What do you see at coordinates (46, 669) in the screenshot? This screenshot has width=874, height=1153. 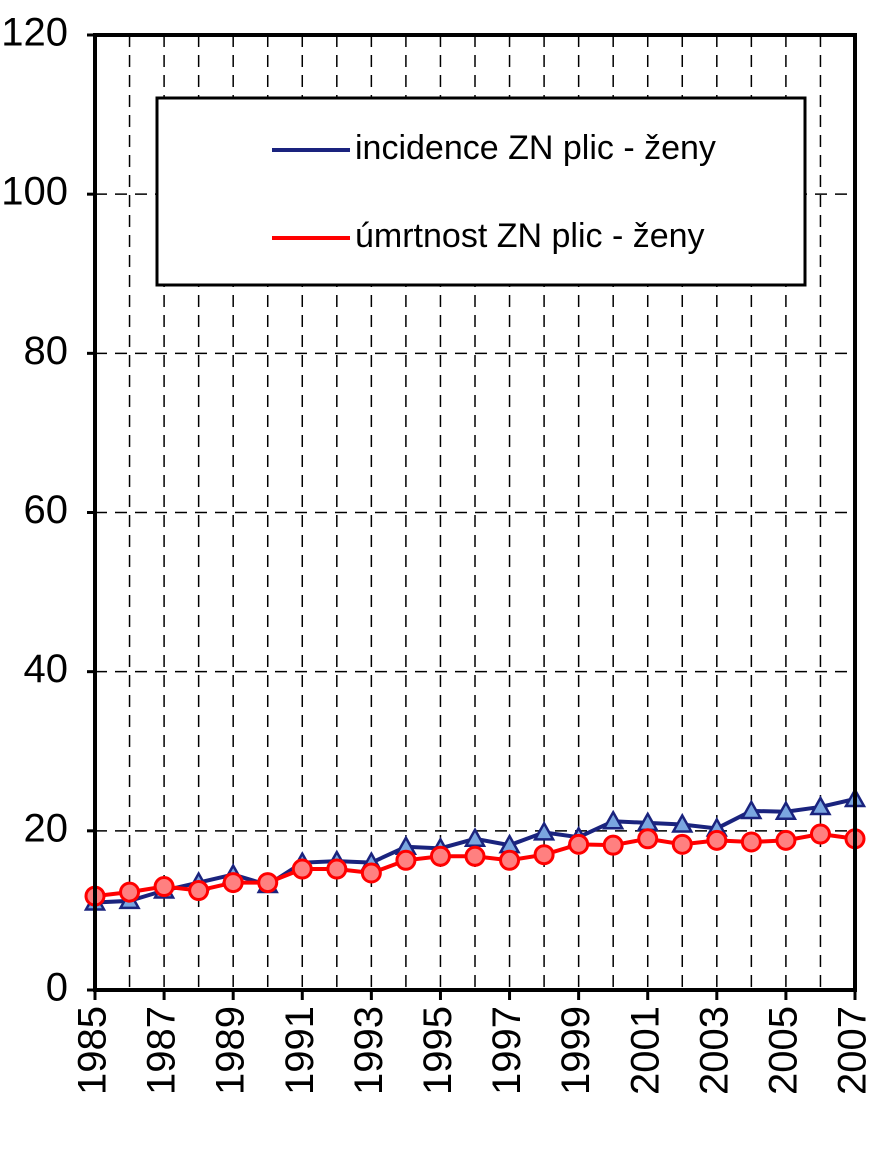 I see `y-tick-label: 40` at bounding box center [46, 669].